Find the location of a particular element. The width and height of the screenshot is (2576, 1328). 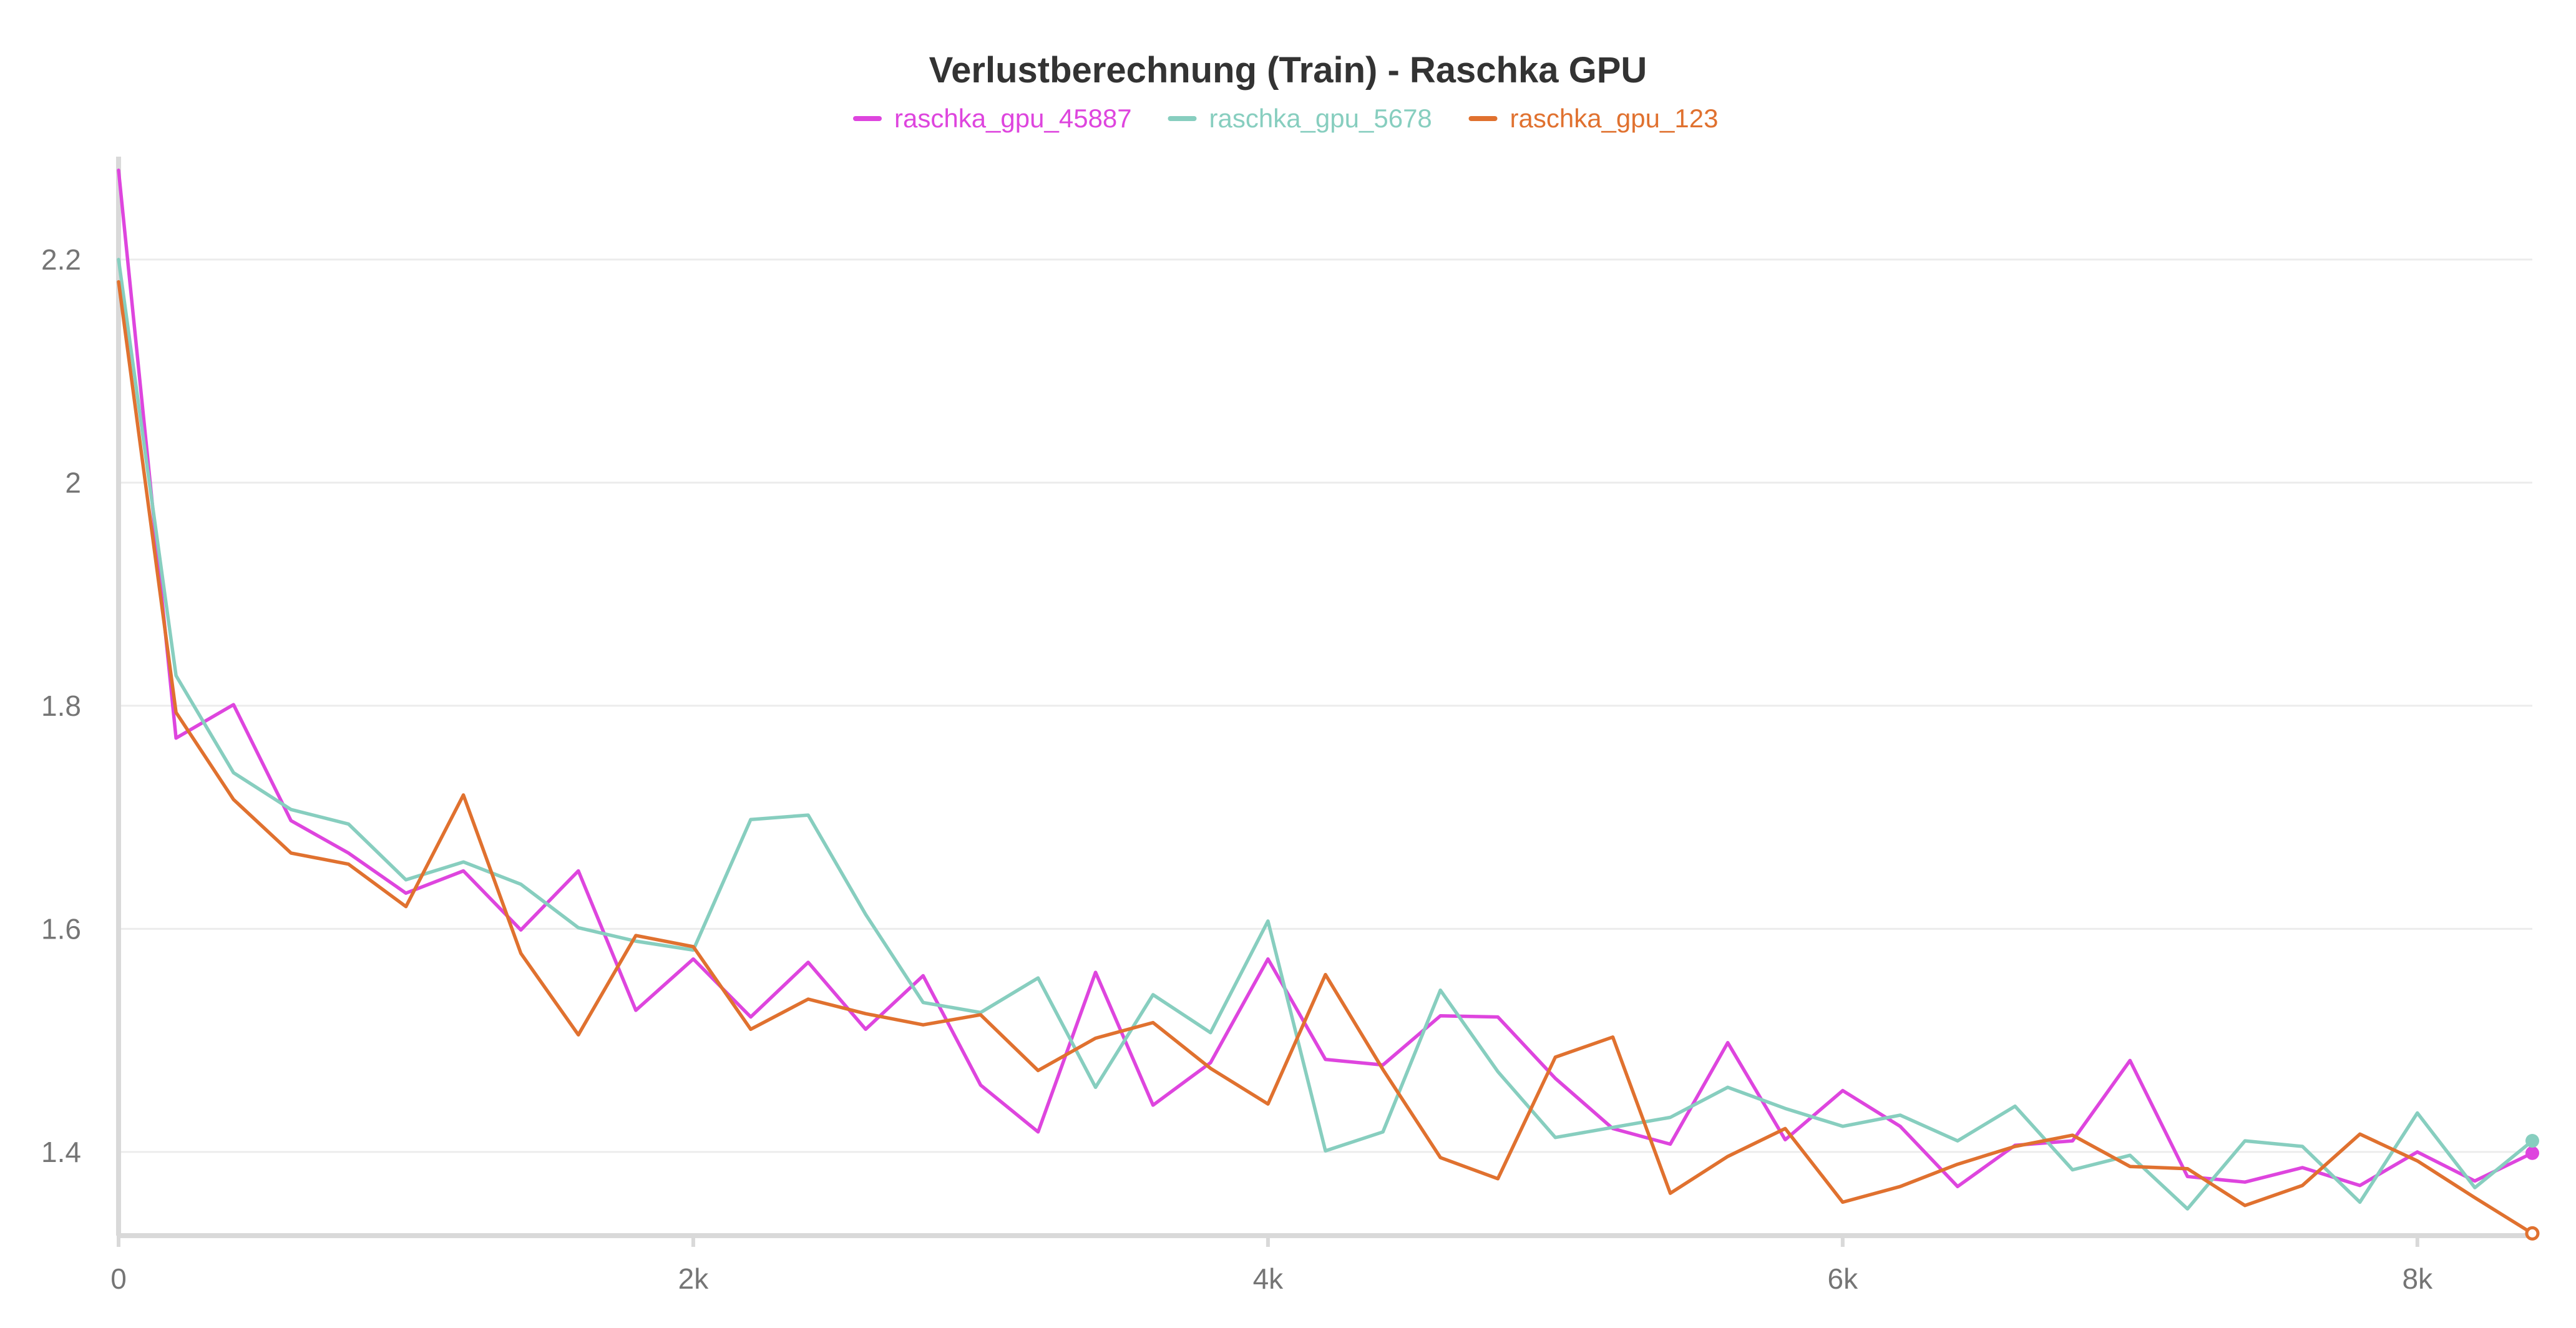

x-tick-label-1: 2k is located at coordinates (694, 1278).